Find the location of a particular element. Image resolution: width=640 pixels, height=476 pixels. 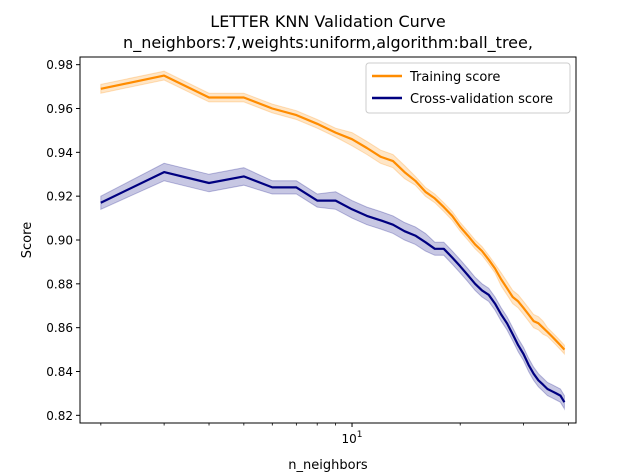

x-axis-label: n_neighbors is located at coordinates (328, 465).